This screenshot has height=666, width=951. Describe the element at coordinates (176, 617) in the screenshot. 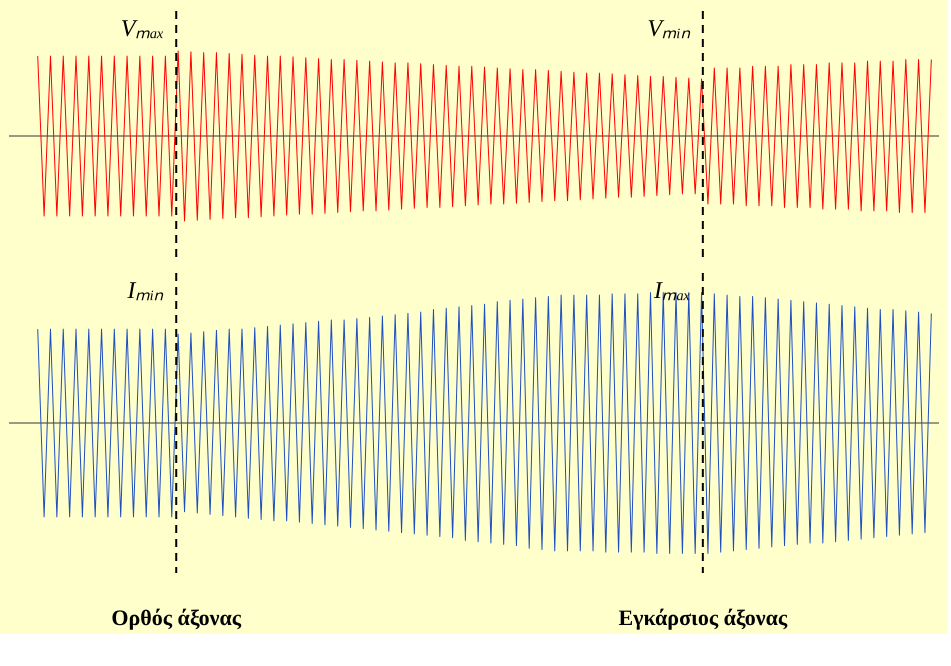

I see `text: Ορθός άξονας` at that location.